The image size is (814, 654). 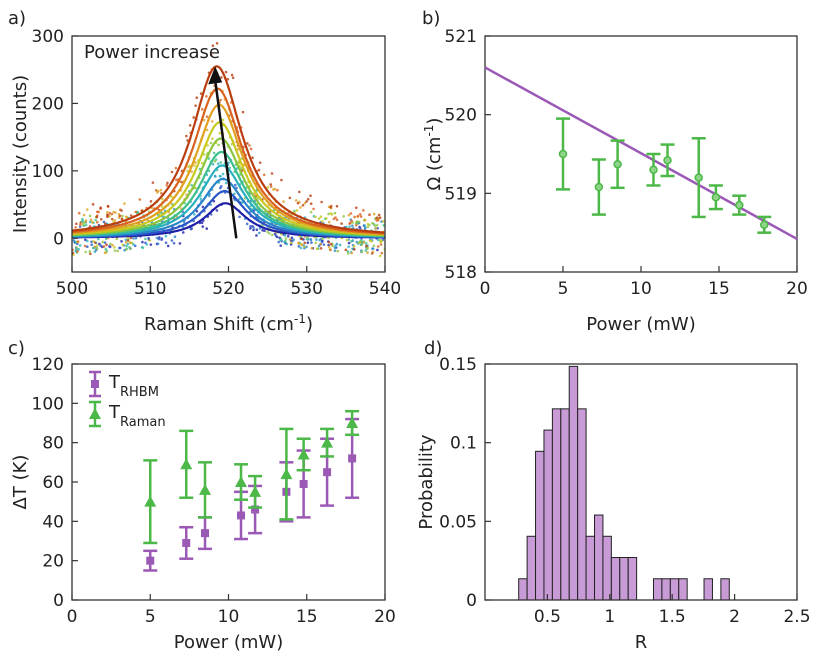 What do you see at coordinates (641, 289) in the screenshot?
I see `x-tick-label: 10` at bounding box center [641, 289].